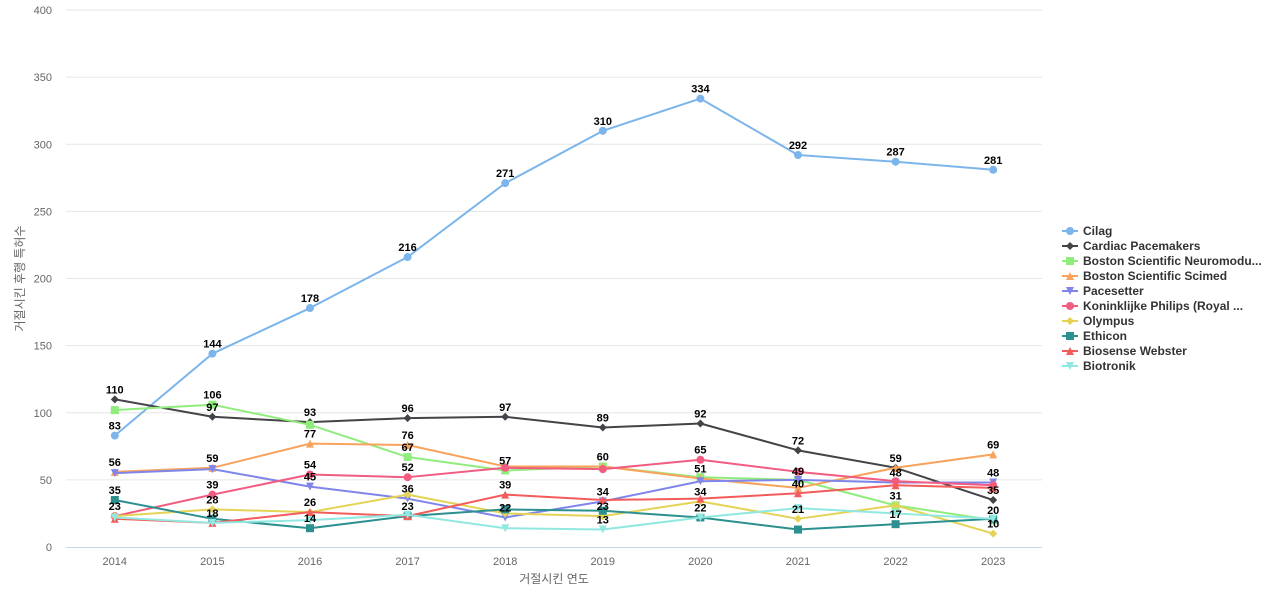 This screenshot has height=600, width=1280. Describe the element at coordinates (1135, 351) in the screenshot. I see `legend-label: Biosense Webster` at that location.